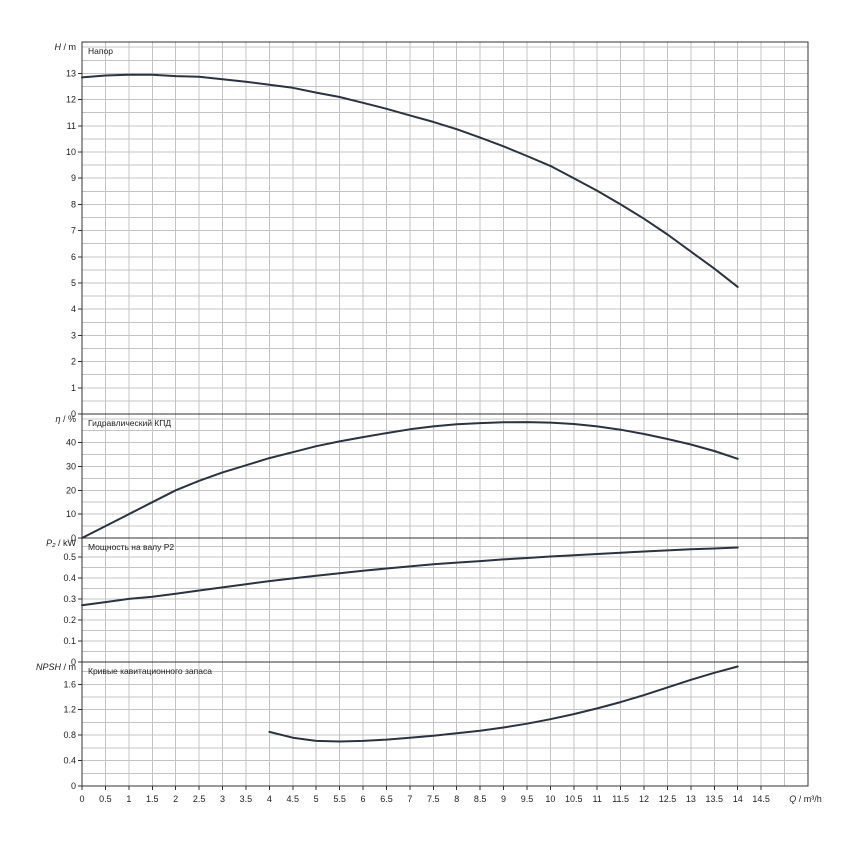 The height and width of the screenshot is (850, 850). What do you see at coordinates (100, 51) in the screenshot?
I see `panel-title-head: Напор` at bounding box center [100, 51].